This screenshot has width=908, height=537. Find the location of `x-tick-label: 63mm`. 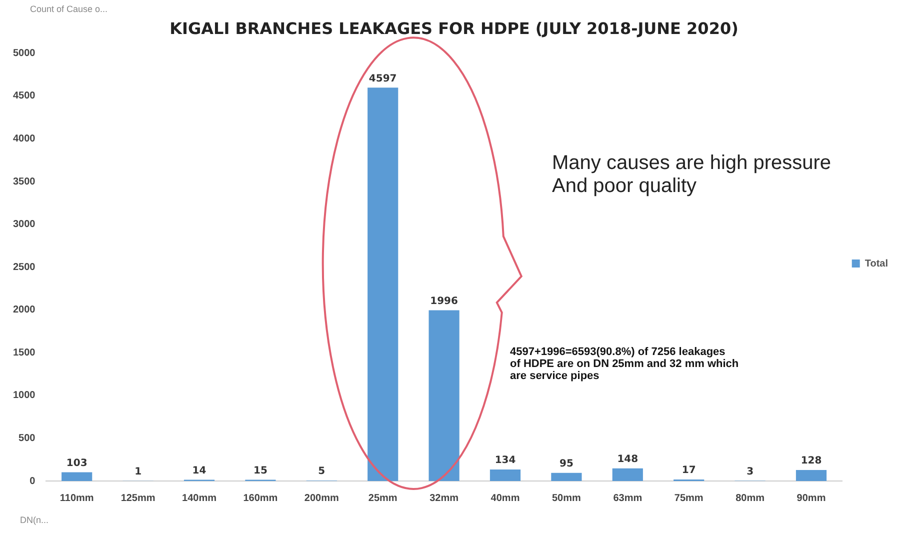

x-tick-label: 63mm is located at coordinates (627, 498).